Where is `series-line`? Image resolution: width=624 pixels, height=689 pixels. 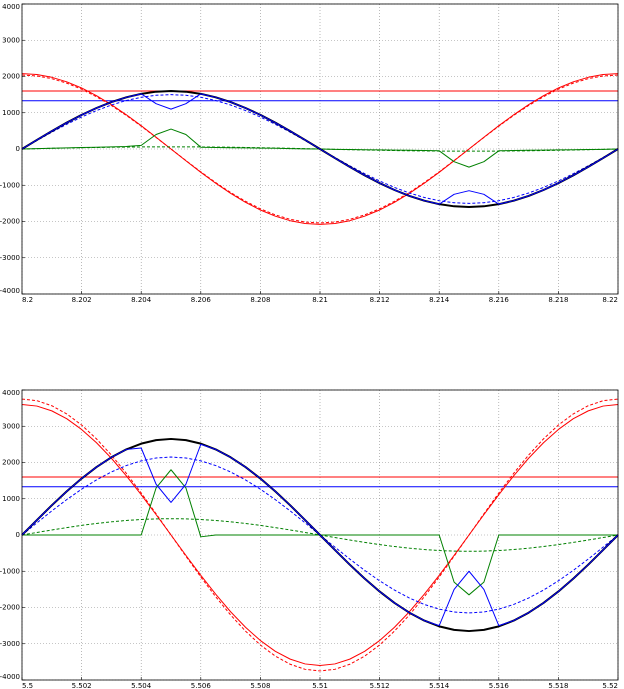
series-line is located at coordinates (320, 149).